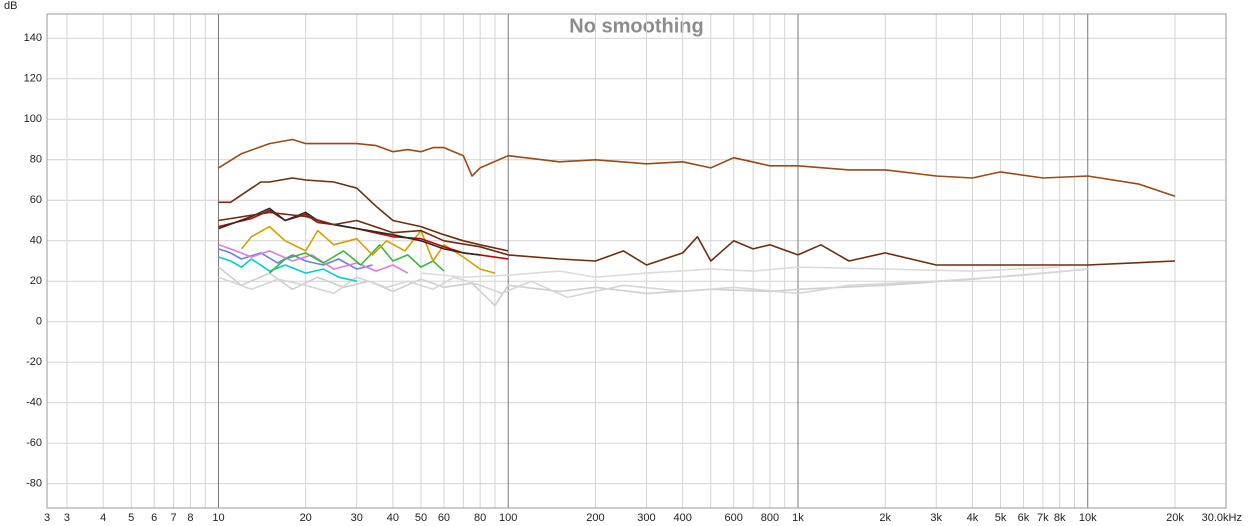  What do you see at coordinates (36, 241) in the screenshot?
I see `y-tick-label: 40` at bounding box center [36, 241].